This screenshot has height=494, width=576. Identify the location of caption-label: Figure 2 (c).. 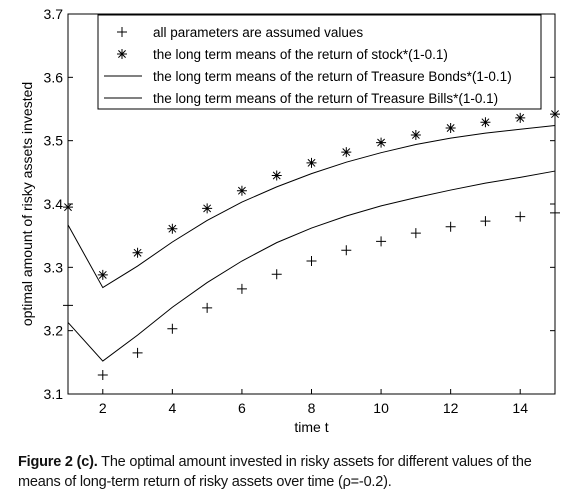
(58, 462).